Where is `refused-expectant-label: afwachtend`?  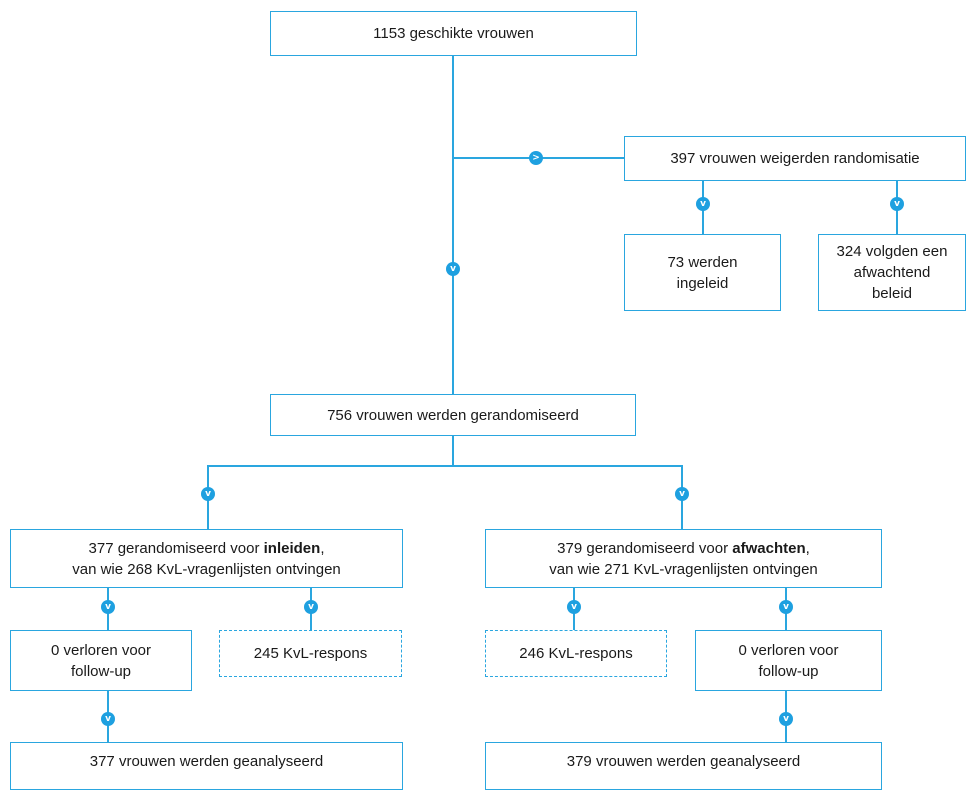 refused-expectant-label: afwachtend is located at coordinates (892, 272).